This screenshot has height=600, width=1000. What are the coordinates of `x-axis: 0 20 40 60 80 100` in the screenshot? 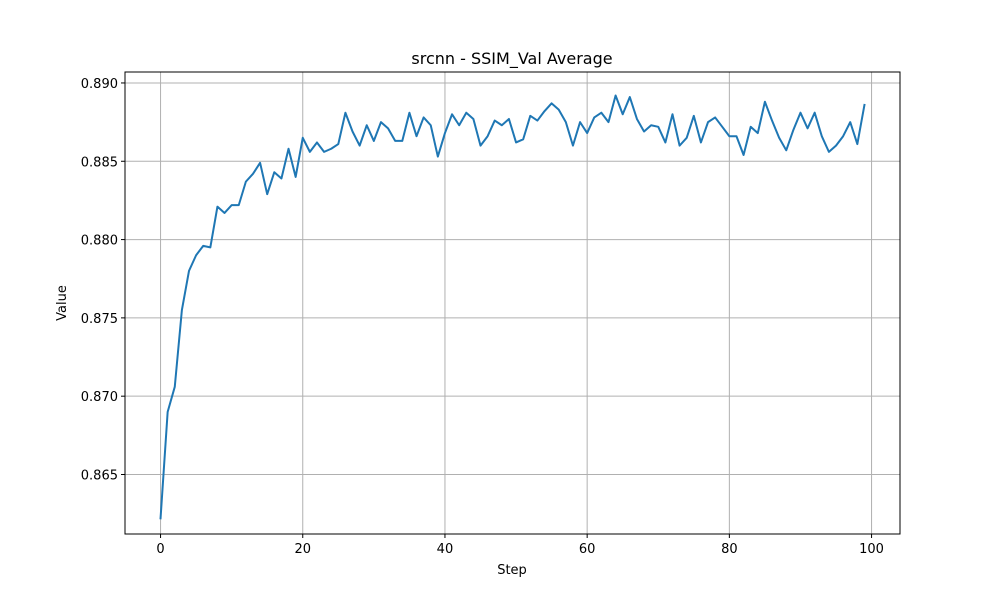 It's located at (520, 545).